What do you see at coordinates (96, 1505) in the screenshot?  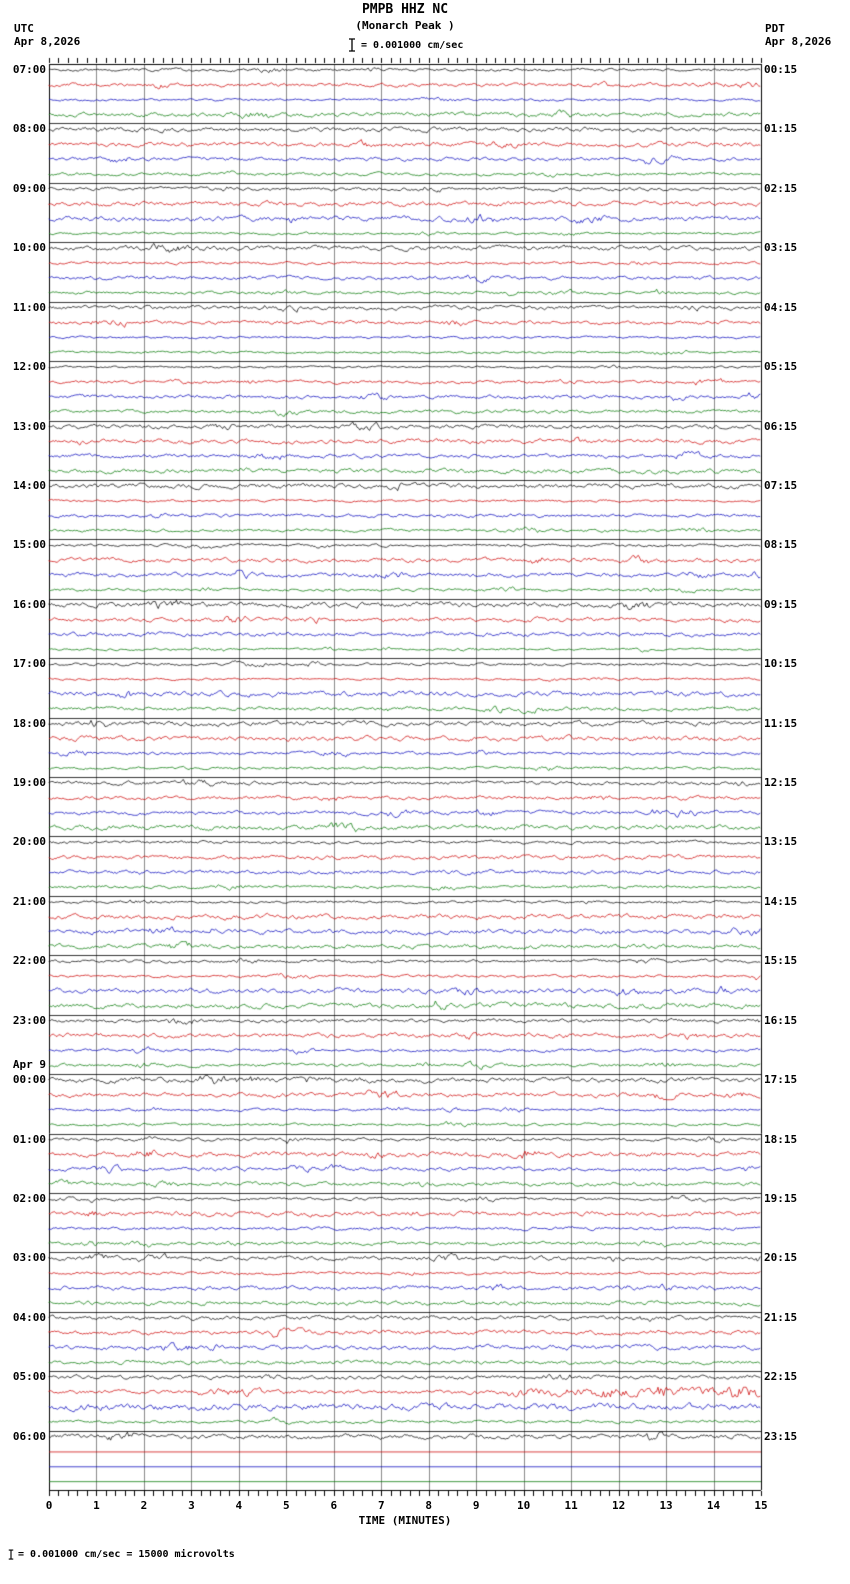 I see `x-tick-label: 1` at bounding box center [96, 1505].